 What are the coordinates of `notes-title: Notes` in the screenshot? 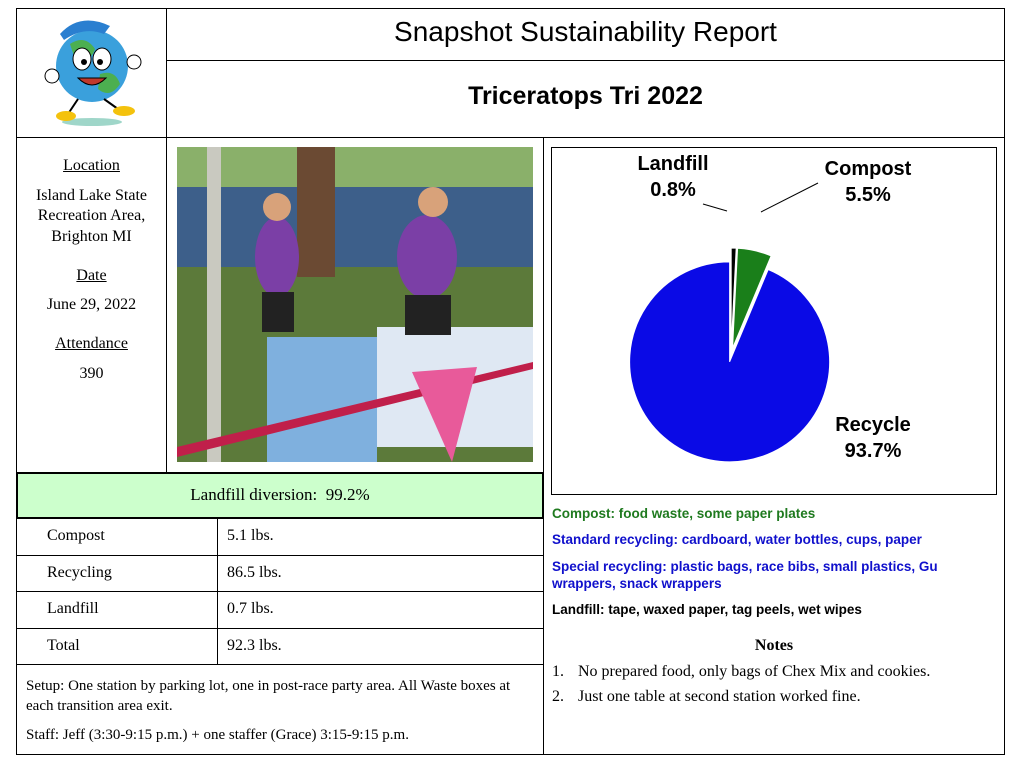 It's located at (774, 645).